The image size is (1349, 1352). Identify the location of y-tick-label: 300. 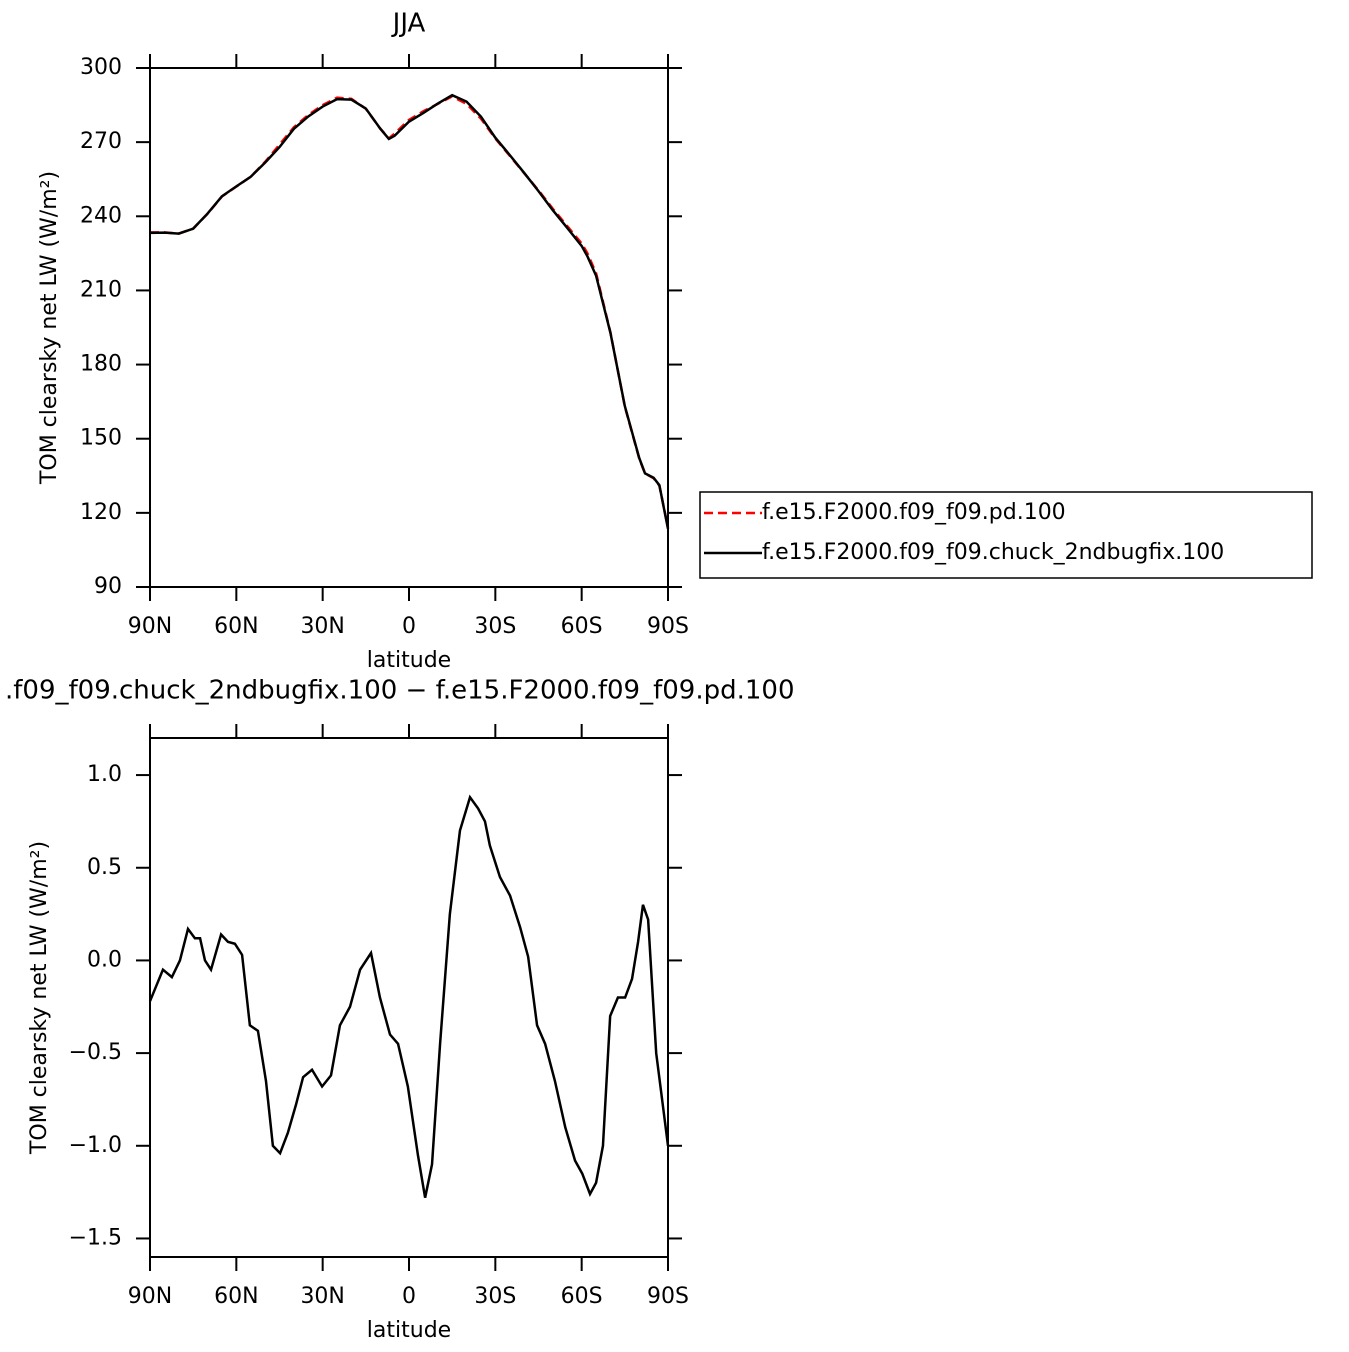
(101, 67).